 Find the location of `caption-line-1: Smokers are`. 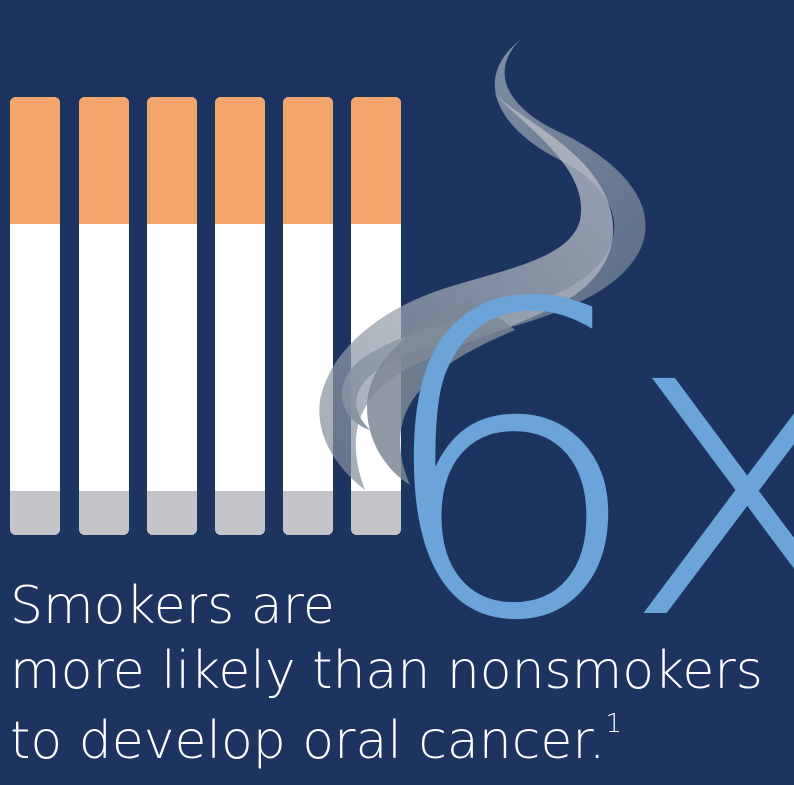

caption-line-1: Smokers are is located at coordinates (172, 606).